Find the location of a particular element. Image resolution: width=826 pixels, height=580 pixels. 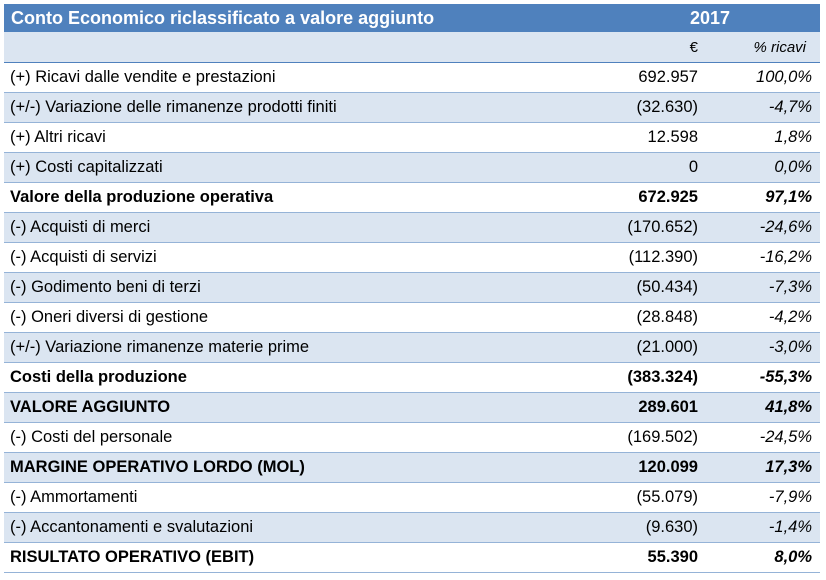

table-row: (-) Acquisti di servizi (112.390) -16,2% is located at coordinates (412, 257).